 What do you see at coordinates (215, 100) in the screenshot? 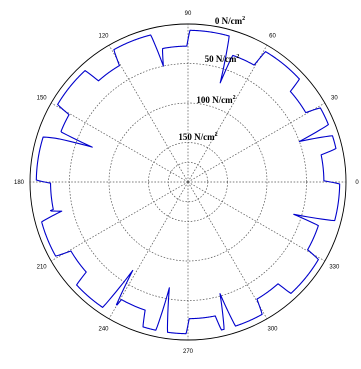
I see `radial-label-100: 100 N/cm2` at bounding box center [215, 100].